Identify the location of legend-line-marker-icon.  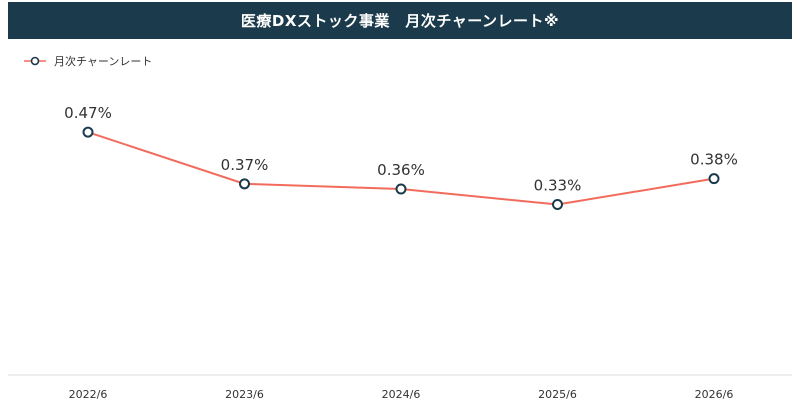
(35, 61).